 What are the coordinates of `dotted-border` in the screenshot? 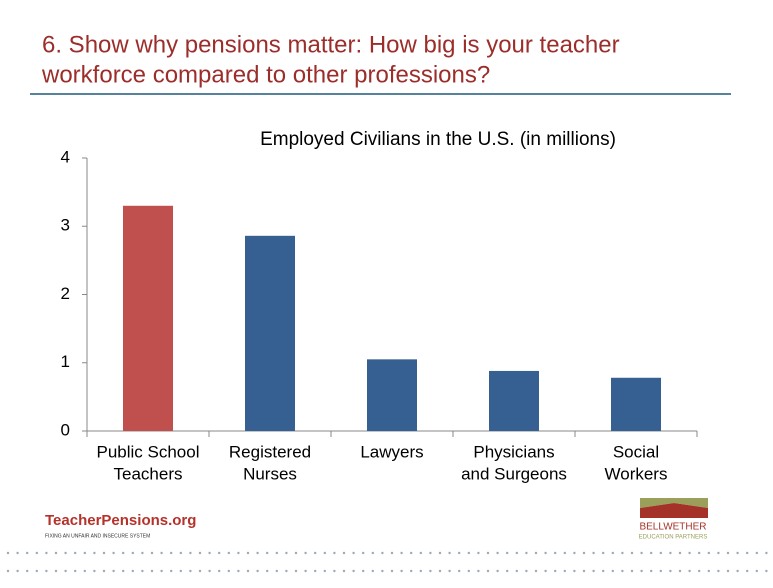 It's located at (387, 562).